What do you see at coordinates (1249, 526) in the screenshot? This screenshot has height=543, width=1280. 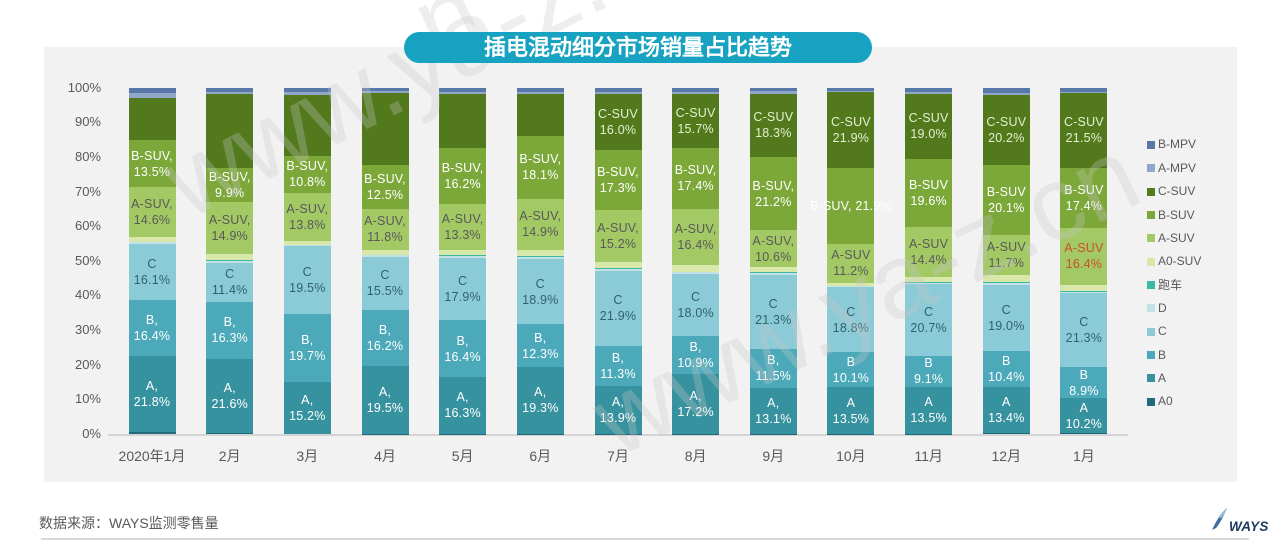 I see `svg-text: WAYS` at bounding box center [1249, 526].